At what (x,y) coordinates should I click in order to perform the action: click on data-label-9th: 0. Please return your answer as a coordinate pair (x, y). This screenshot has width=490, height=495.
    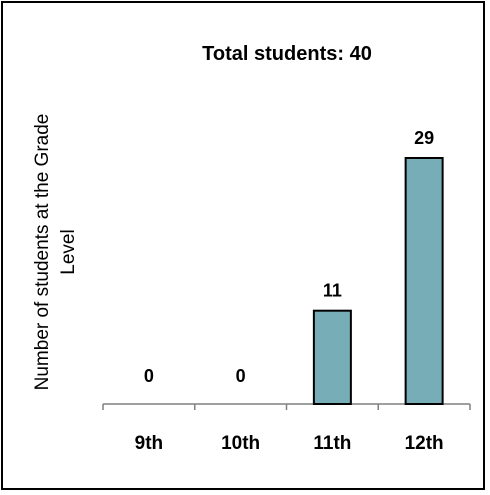
    Looking at the image, I should click on (149, 376).